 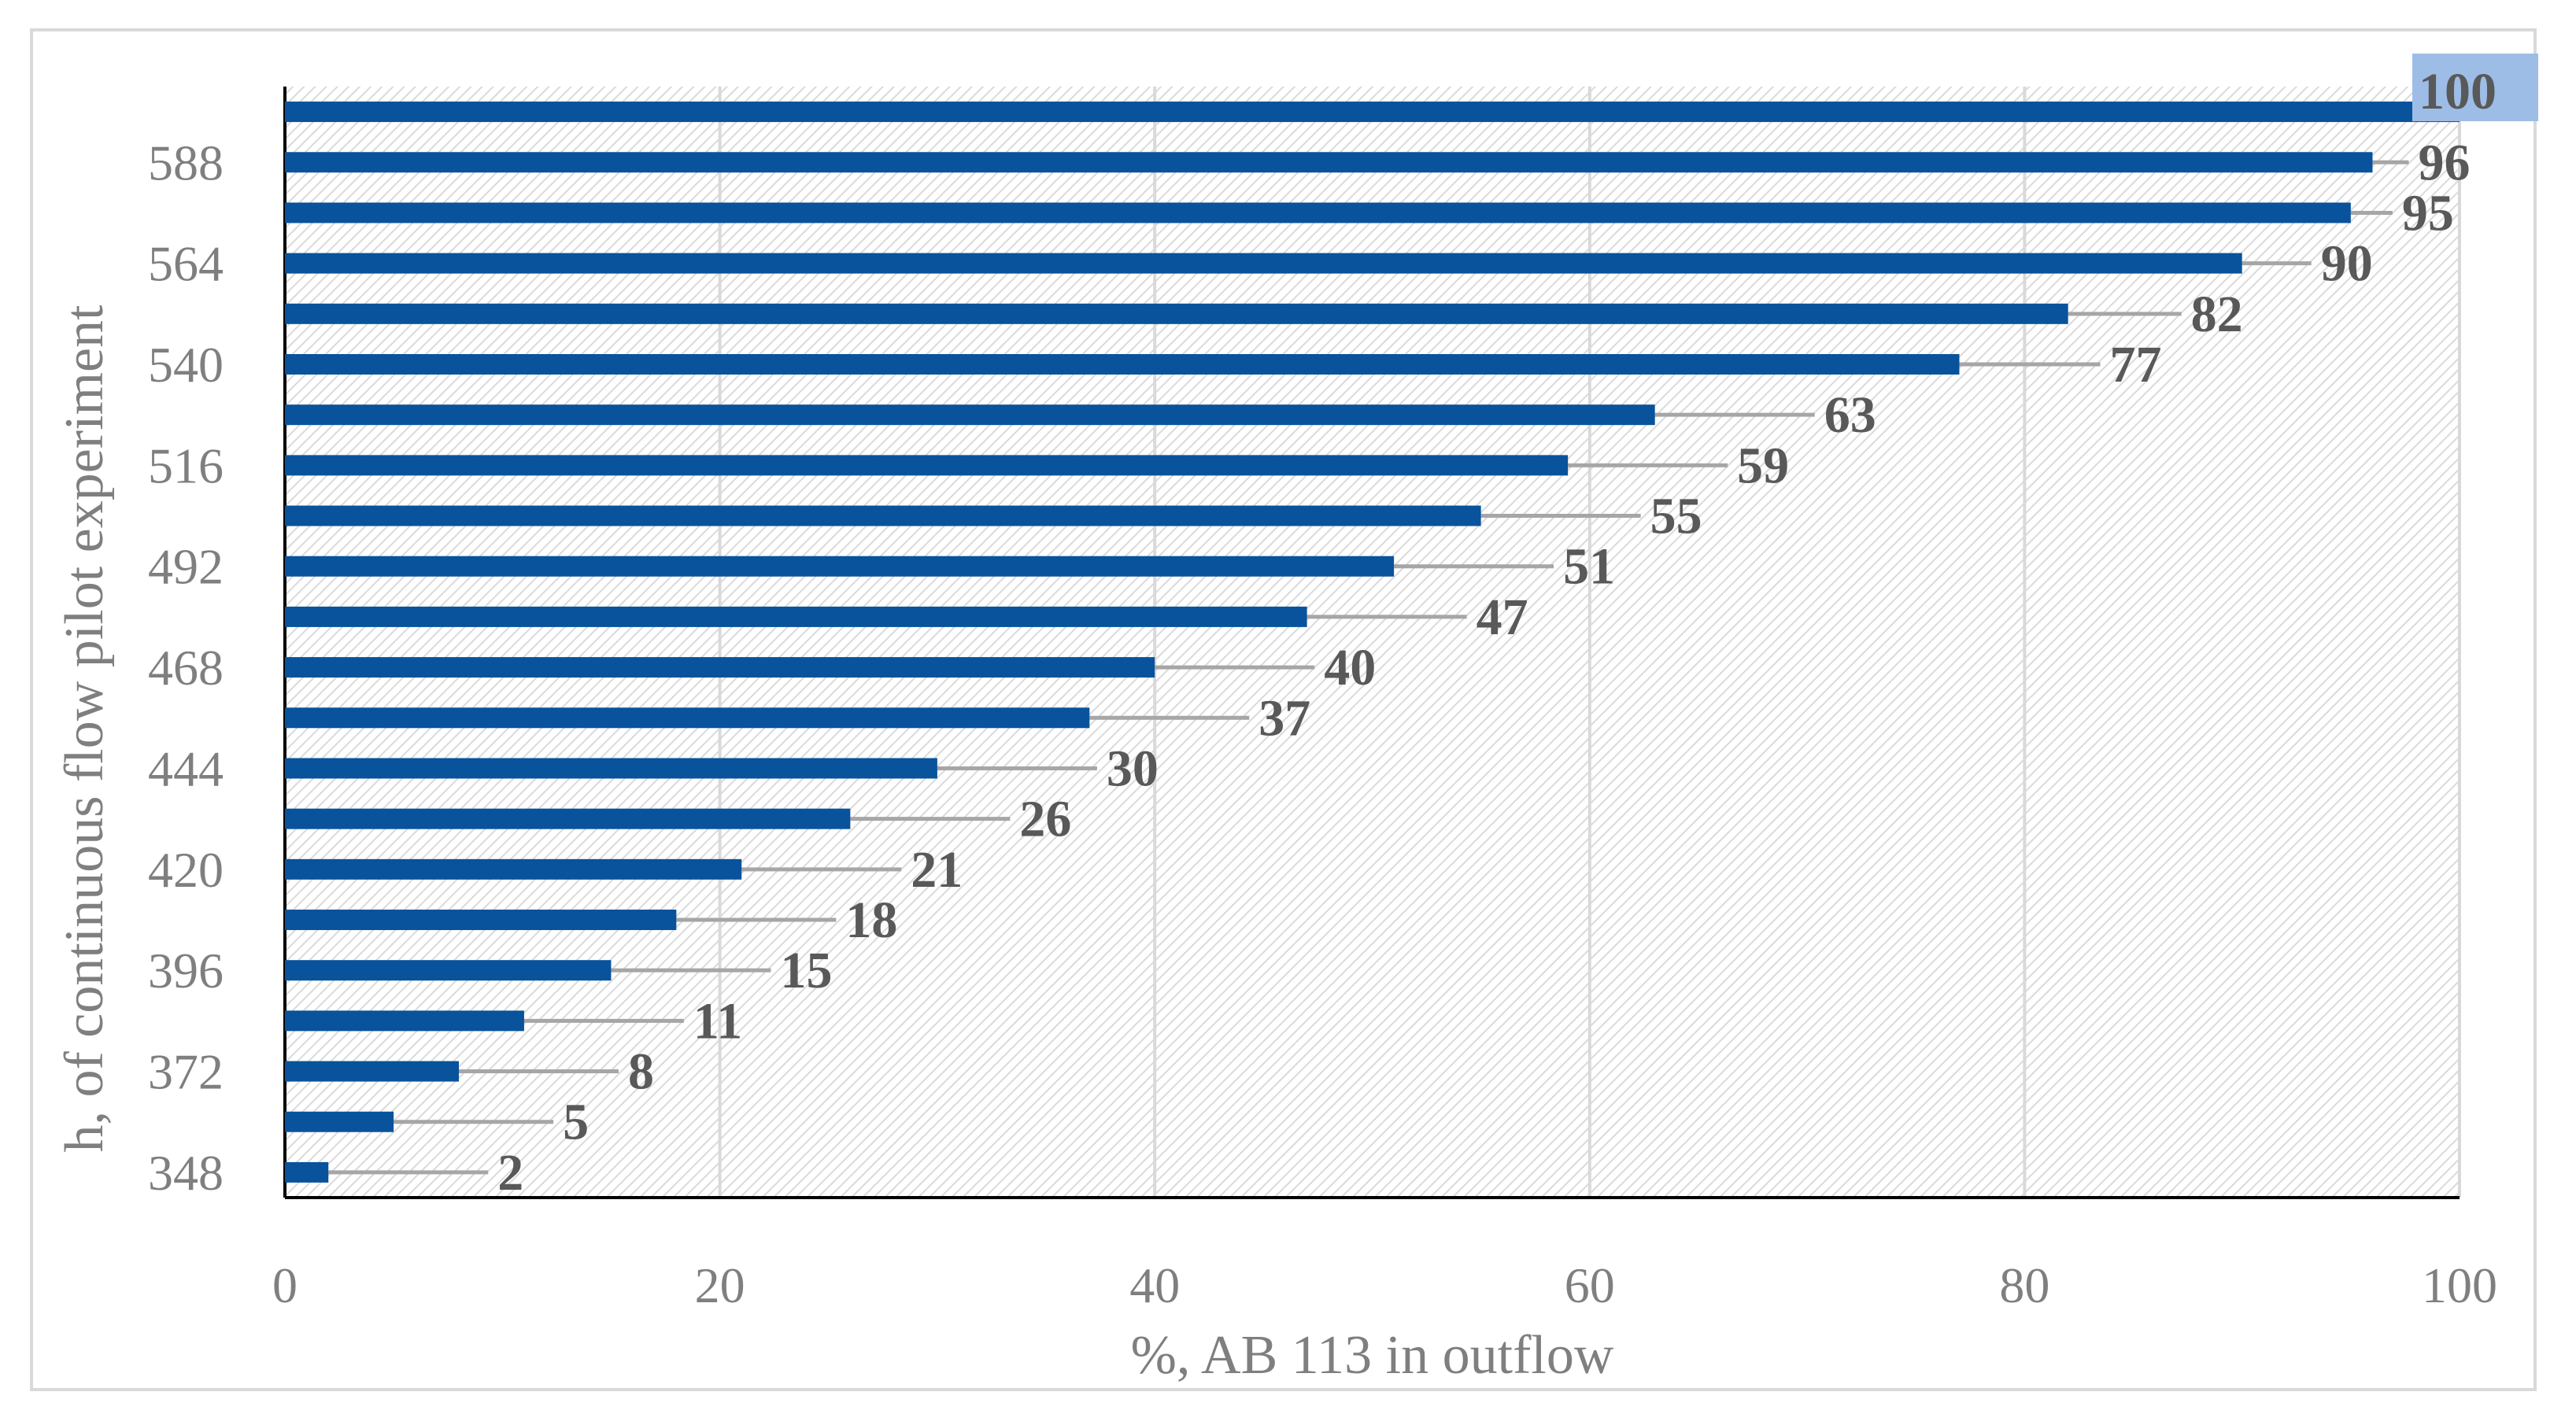 I want to click on data-label: 100, so click(x=2458, y=91).